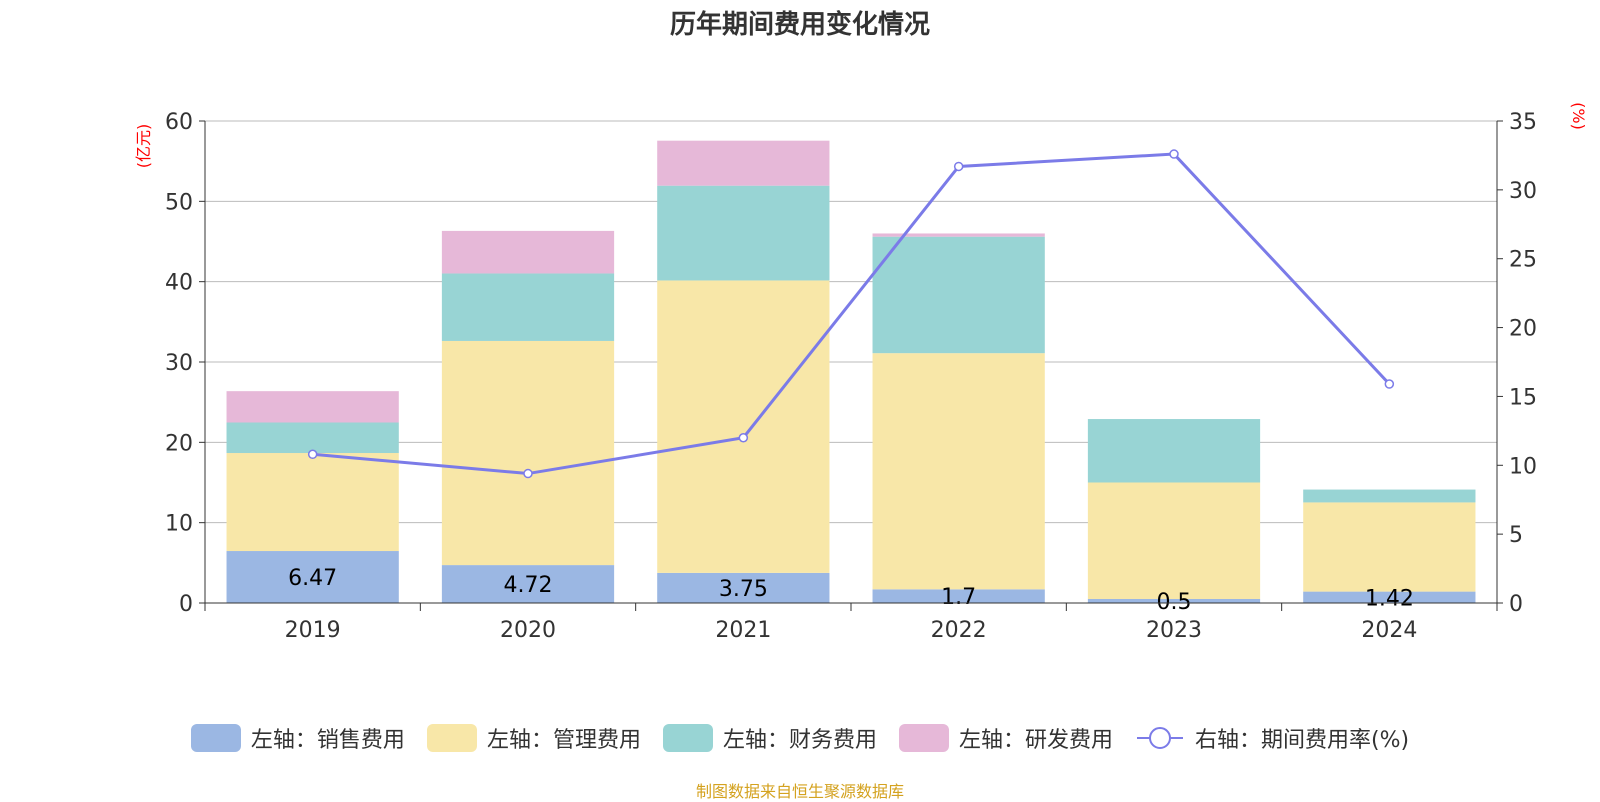  Describe the element at coordinates (687, 738) in the screenshot. I see `legend-swatch-finance` at that location.